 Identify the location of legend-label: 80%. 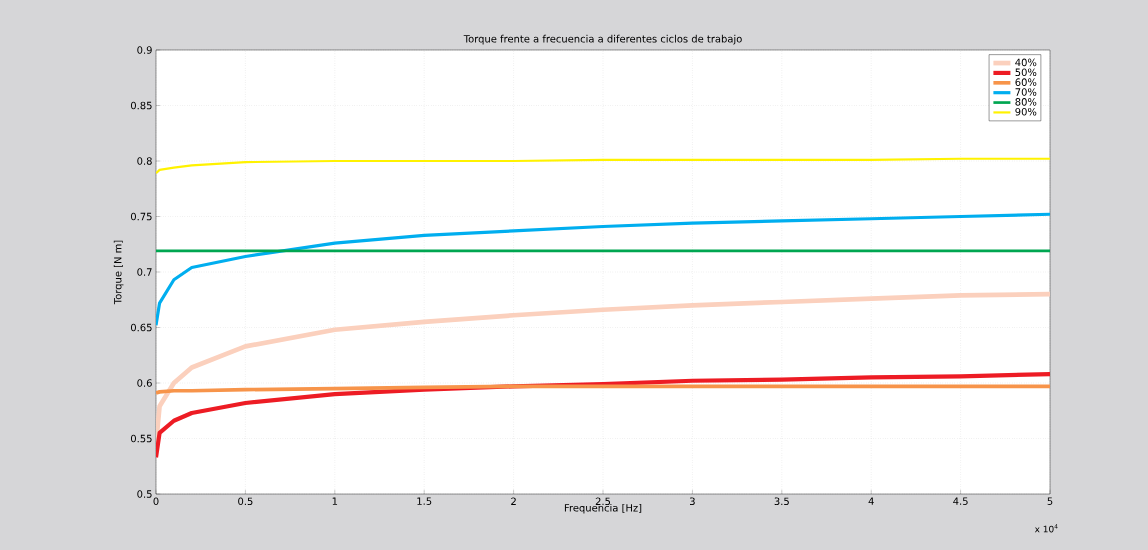
(1026, 102).